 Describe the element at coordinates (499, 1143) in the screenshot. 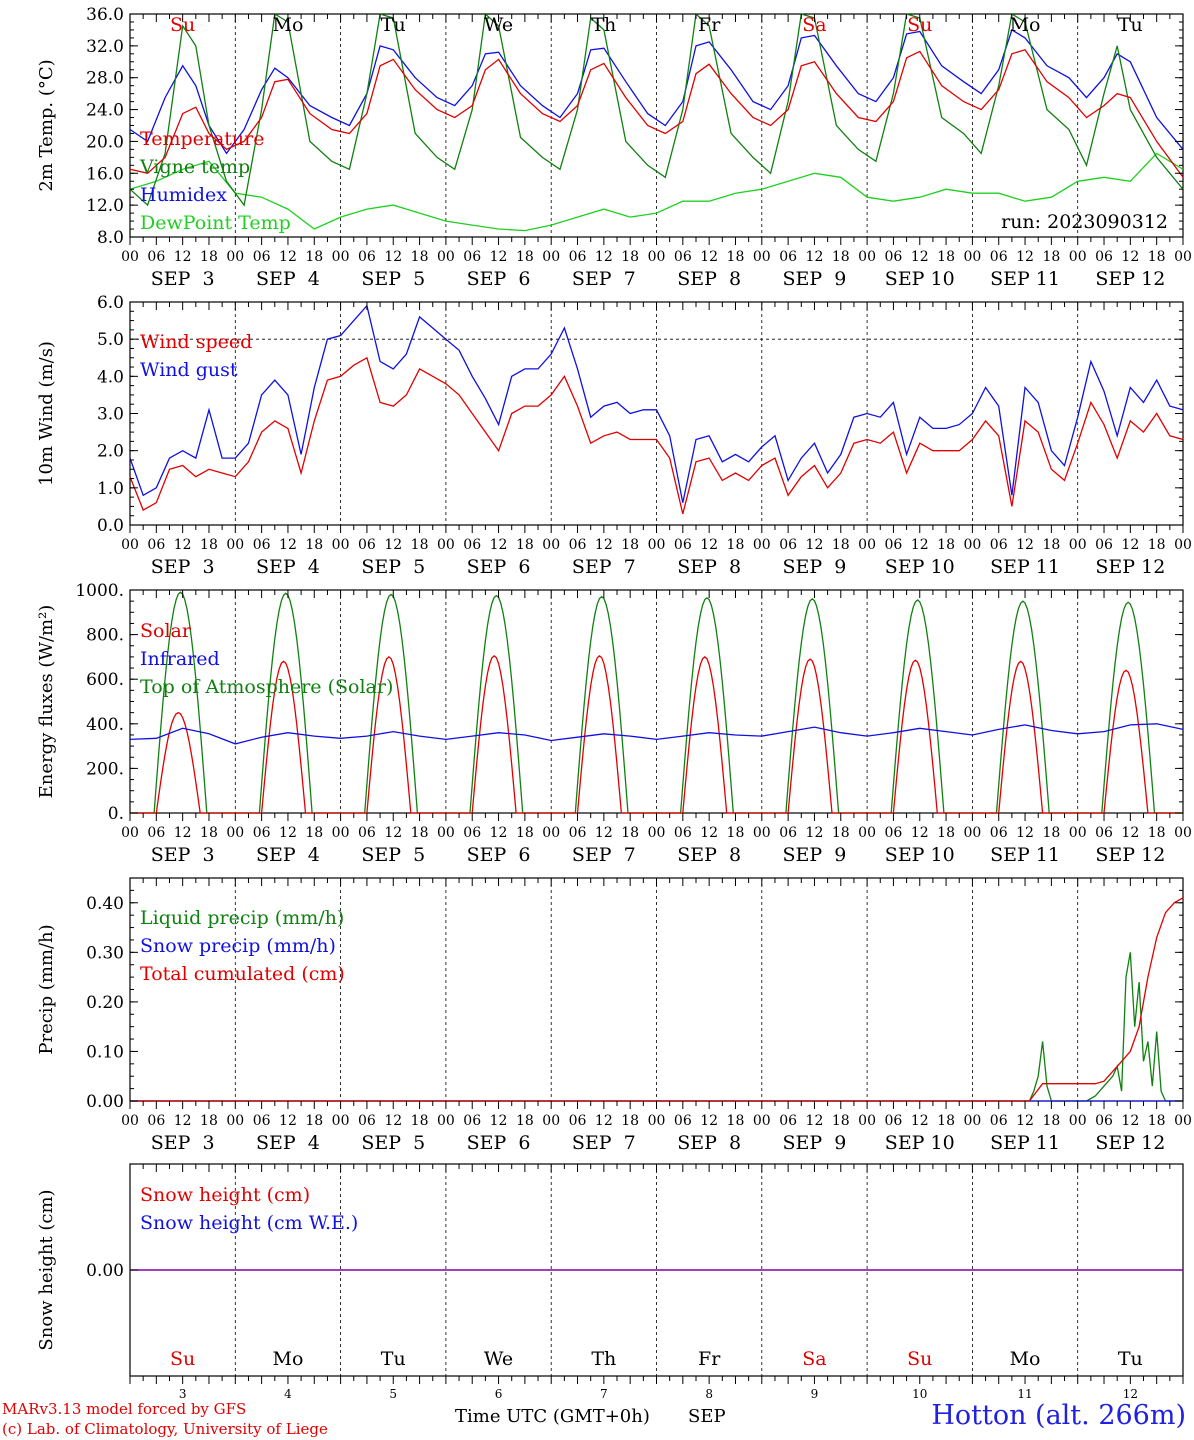

I see `day-label: SEP 6` at that location.